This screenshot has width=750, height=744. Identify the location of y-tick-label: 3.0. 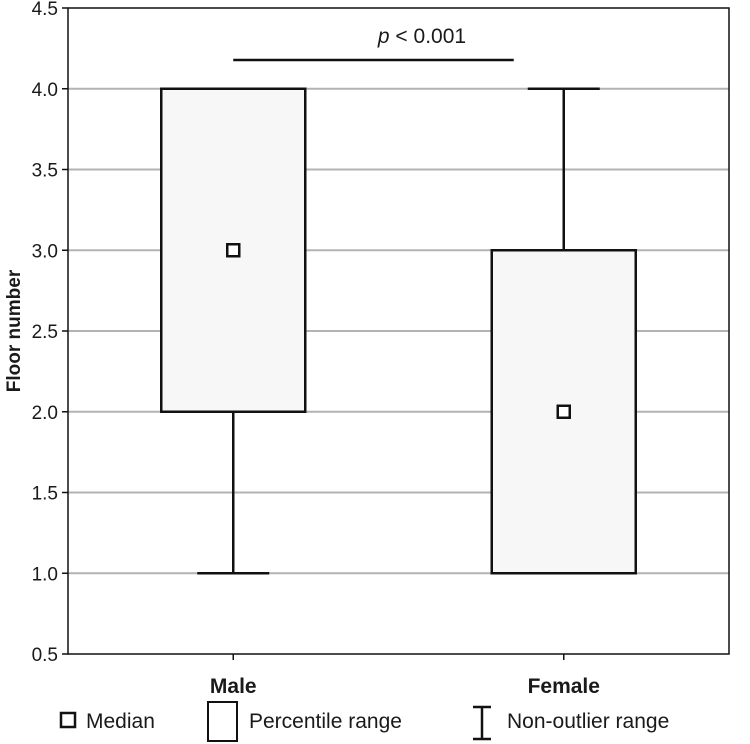
(45, 251).